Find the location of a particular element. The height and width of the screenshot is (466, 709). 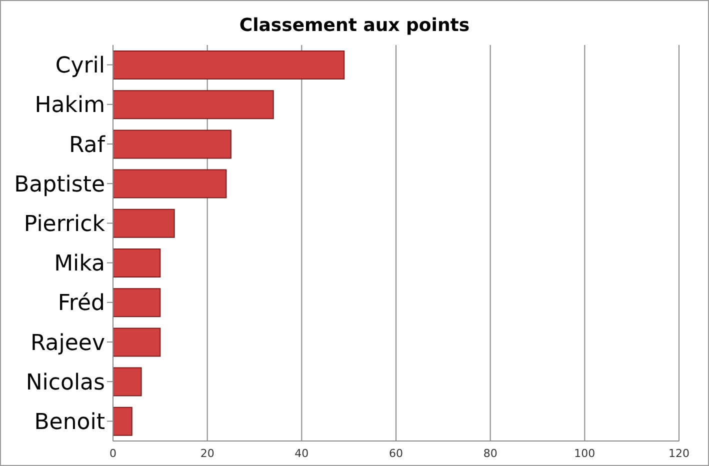

y-tick-label: Benoit is located at coordinates (70, 423).